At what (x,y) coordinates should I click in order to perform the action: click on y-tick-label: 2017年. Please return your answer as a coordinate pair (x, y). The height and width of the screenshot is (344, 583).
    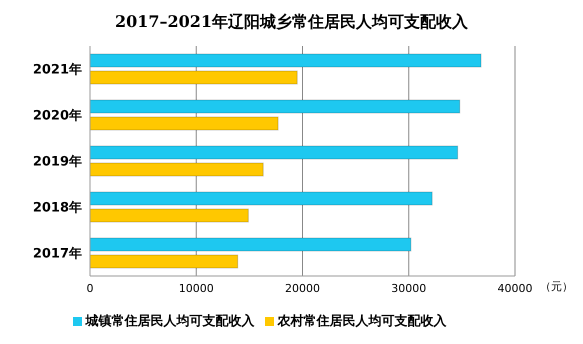
    Looking at the image, I should click on (57, 254).